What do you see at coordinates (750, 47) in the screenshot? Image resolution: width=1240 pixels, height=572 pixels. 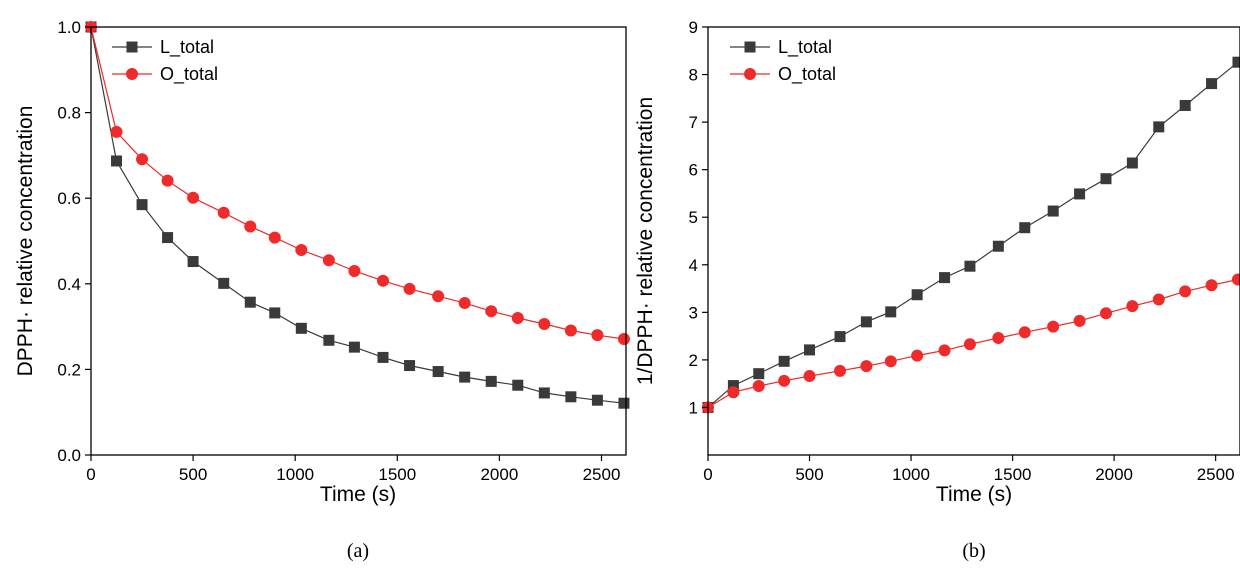 I see `legend-marker-l-total-b` at bounding box center [750, 47].